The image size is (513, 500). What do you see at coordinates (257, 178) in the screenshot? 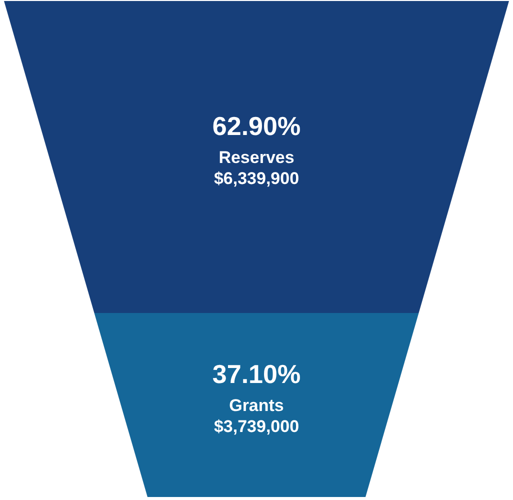
I see `data-label: $6,339,900` at bounding box center [257, 178].